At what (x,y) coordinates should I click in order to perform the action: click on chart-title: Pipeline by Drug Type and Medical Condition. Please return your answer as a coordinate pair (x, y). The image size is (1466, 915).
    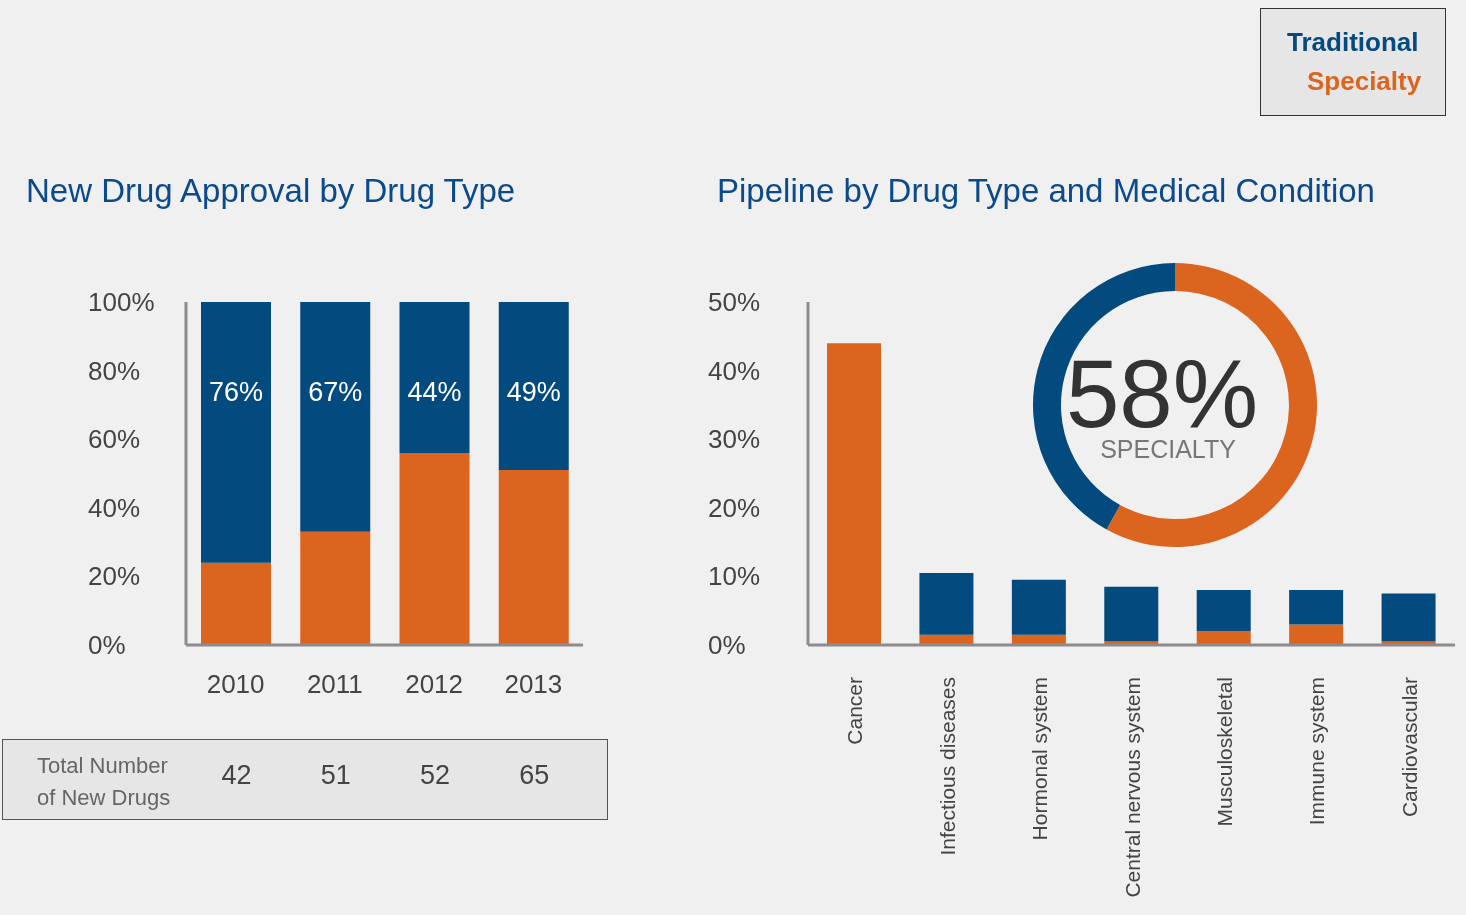
    Looking at the image, I should click on (1046, 191).